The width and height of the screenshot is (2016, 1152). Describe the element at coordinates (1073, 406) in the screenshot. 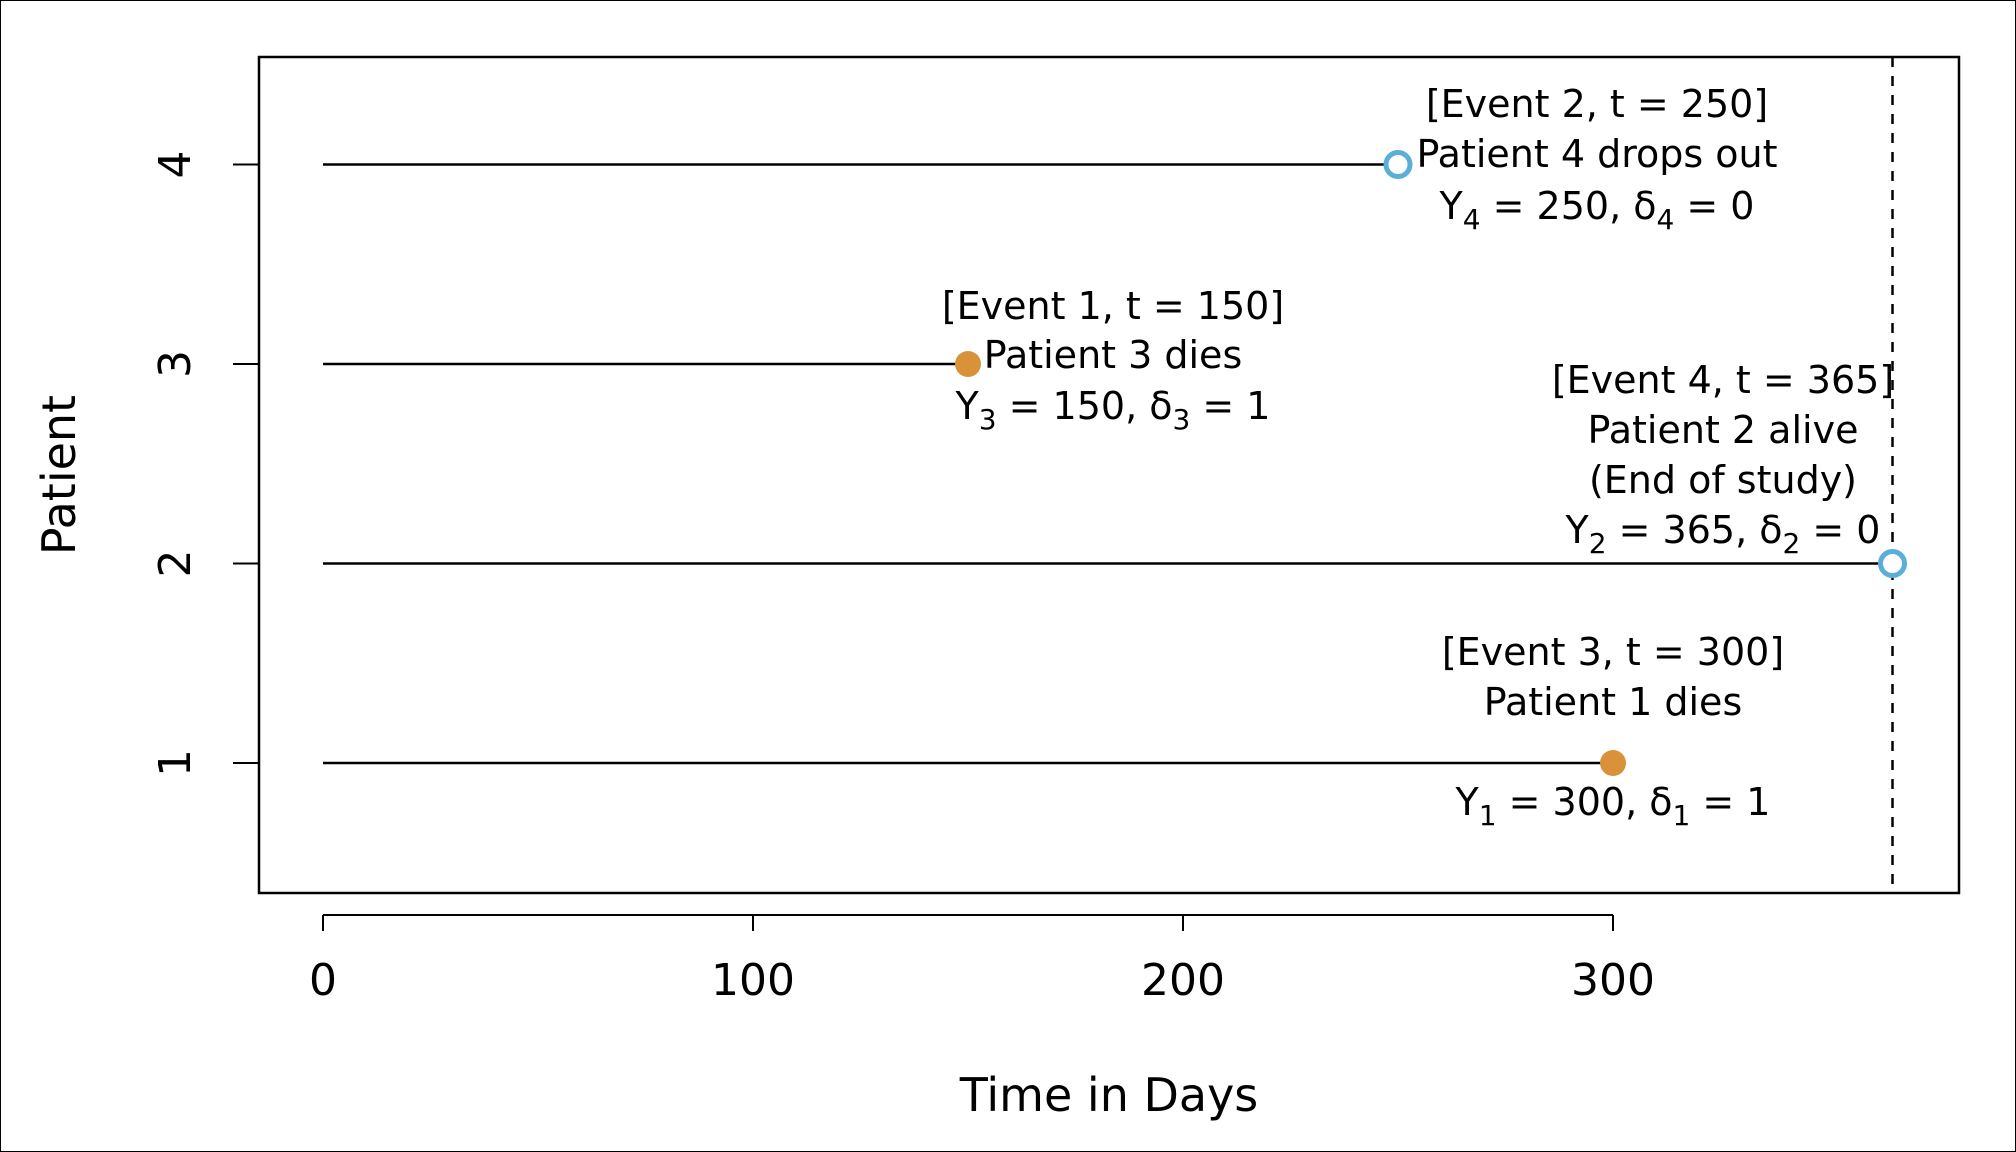

I see `equation-part: = 150,` at that location.